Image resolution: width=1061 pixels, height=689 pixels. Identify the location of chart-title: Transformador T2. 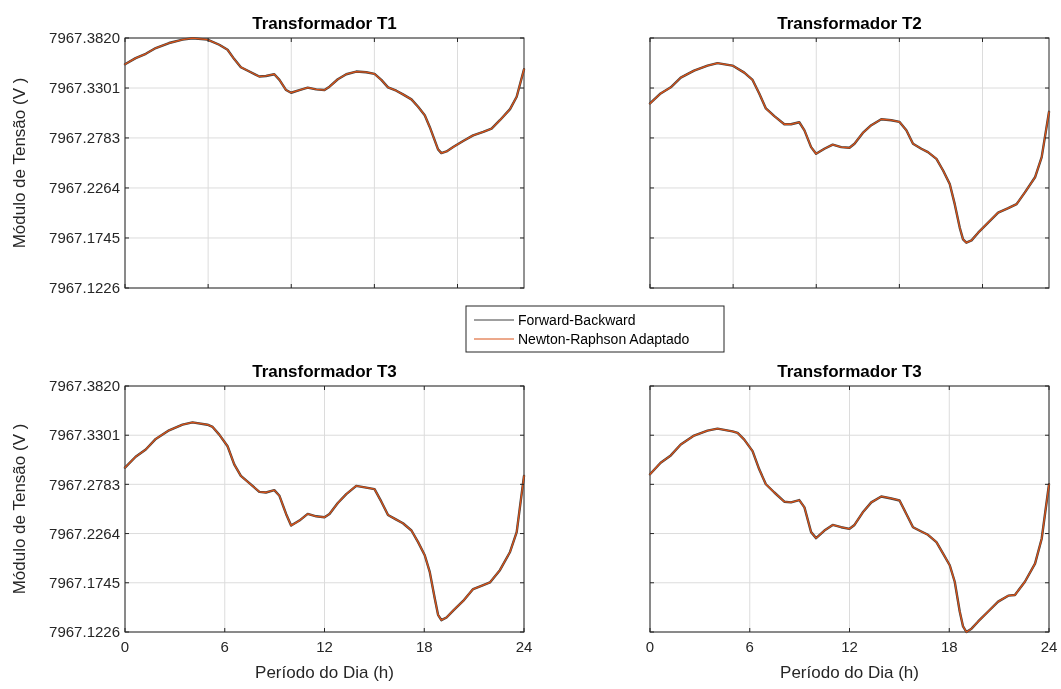
(849, 23).